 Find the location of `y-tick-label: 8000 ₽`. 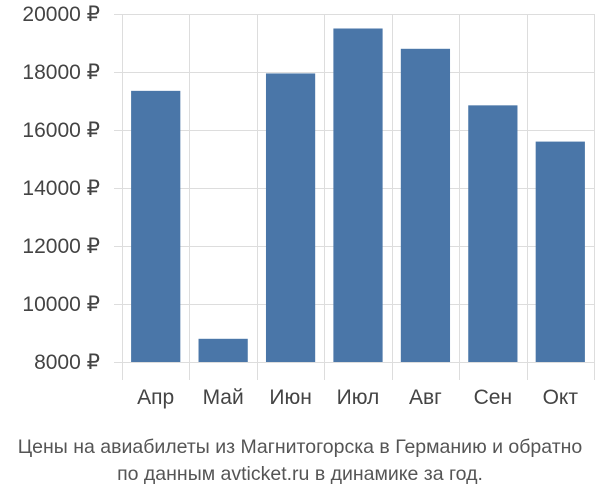

y-tick-label: 8000 ₽ is located at coordinates (67, 362).